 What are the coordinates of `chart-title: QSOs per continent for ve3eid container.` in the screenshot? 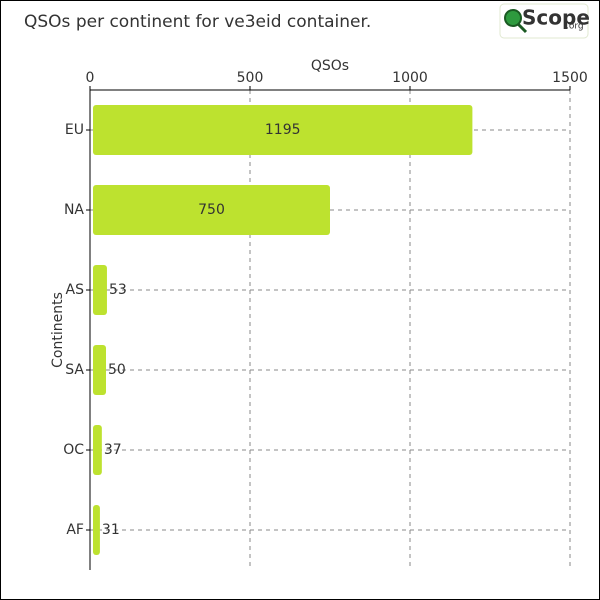 It's located at (197, 22).